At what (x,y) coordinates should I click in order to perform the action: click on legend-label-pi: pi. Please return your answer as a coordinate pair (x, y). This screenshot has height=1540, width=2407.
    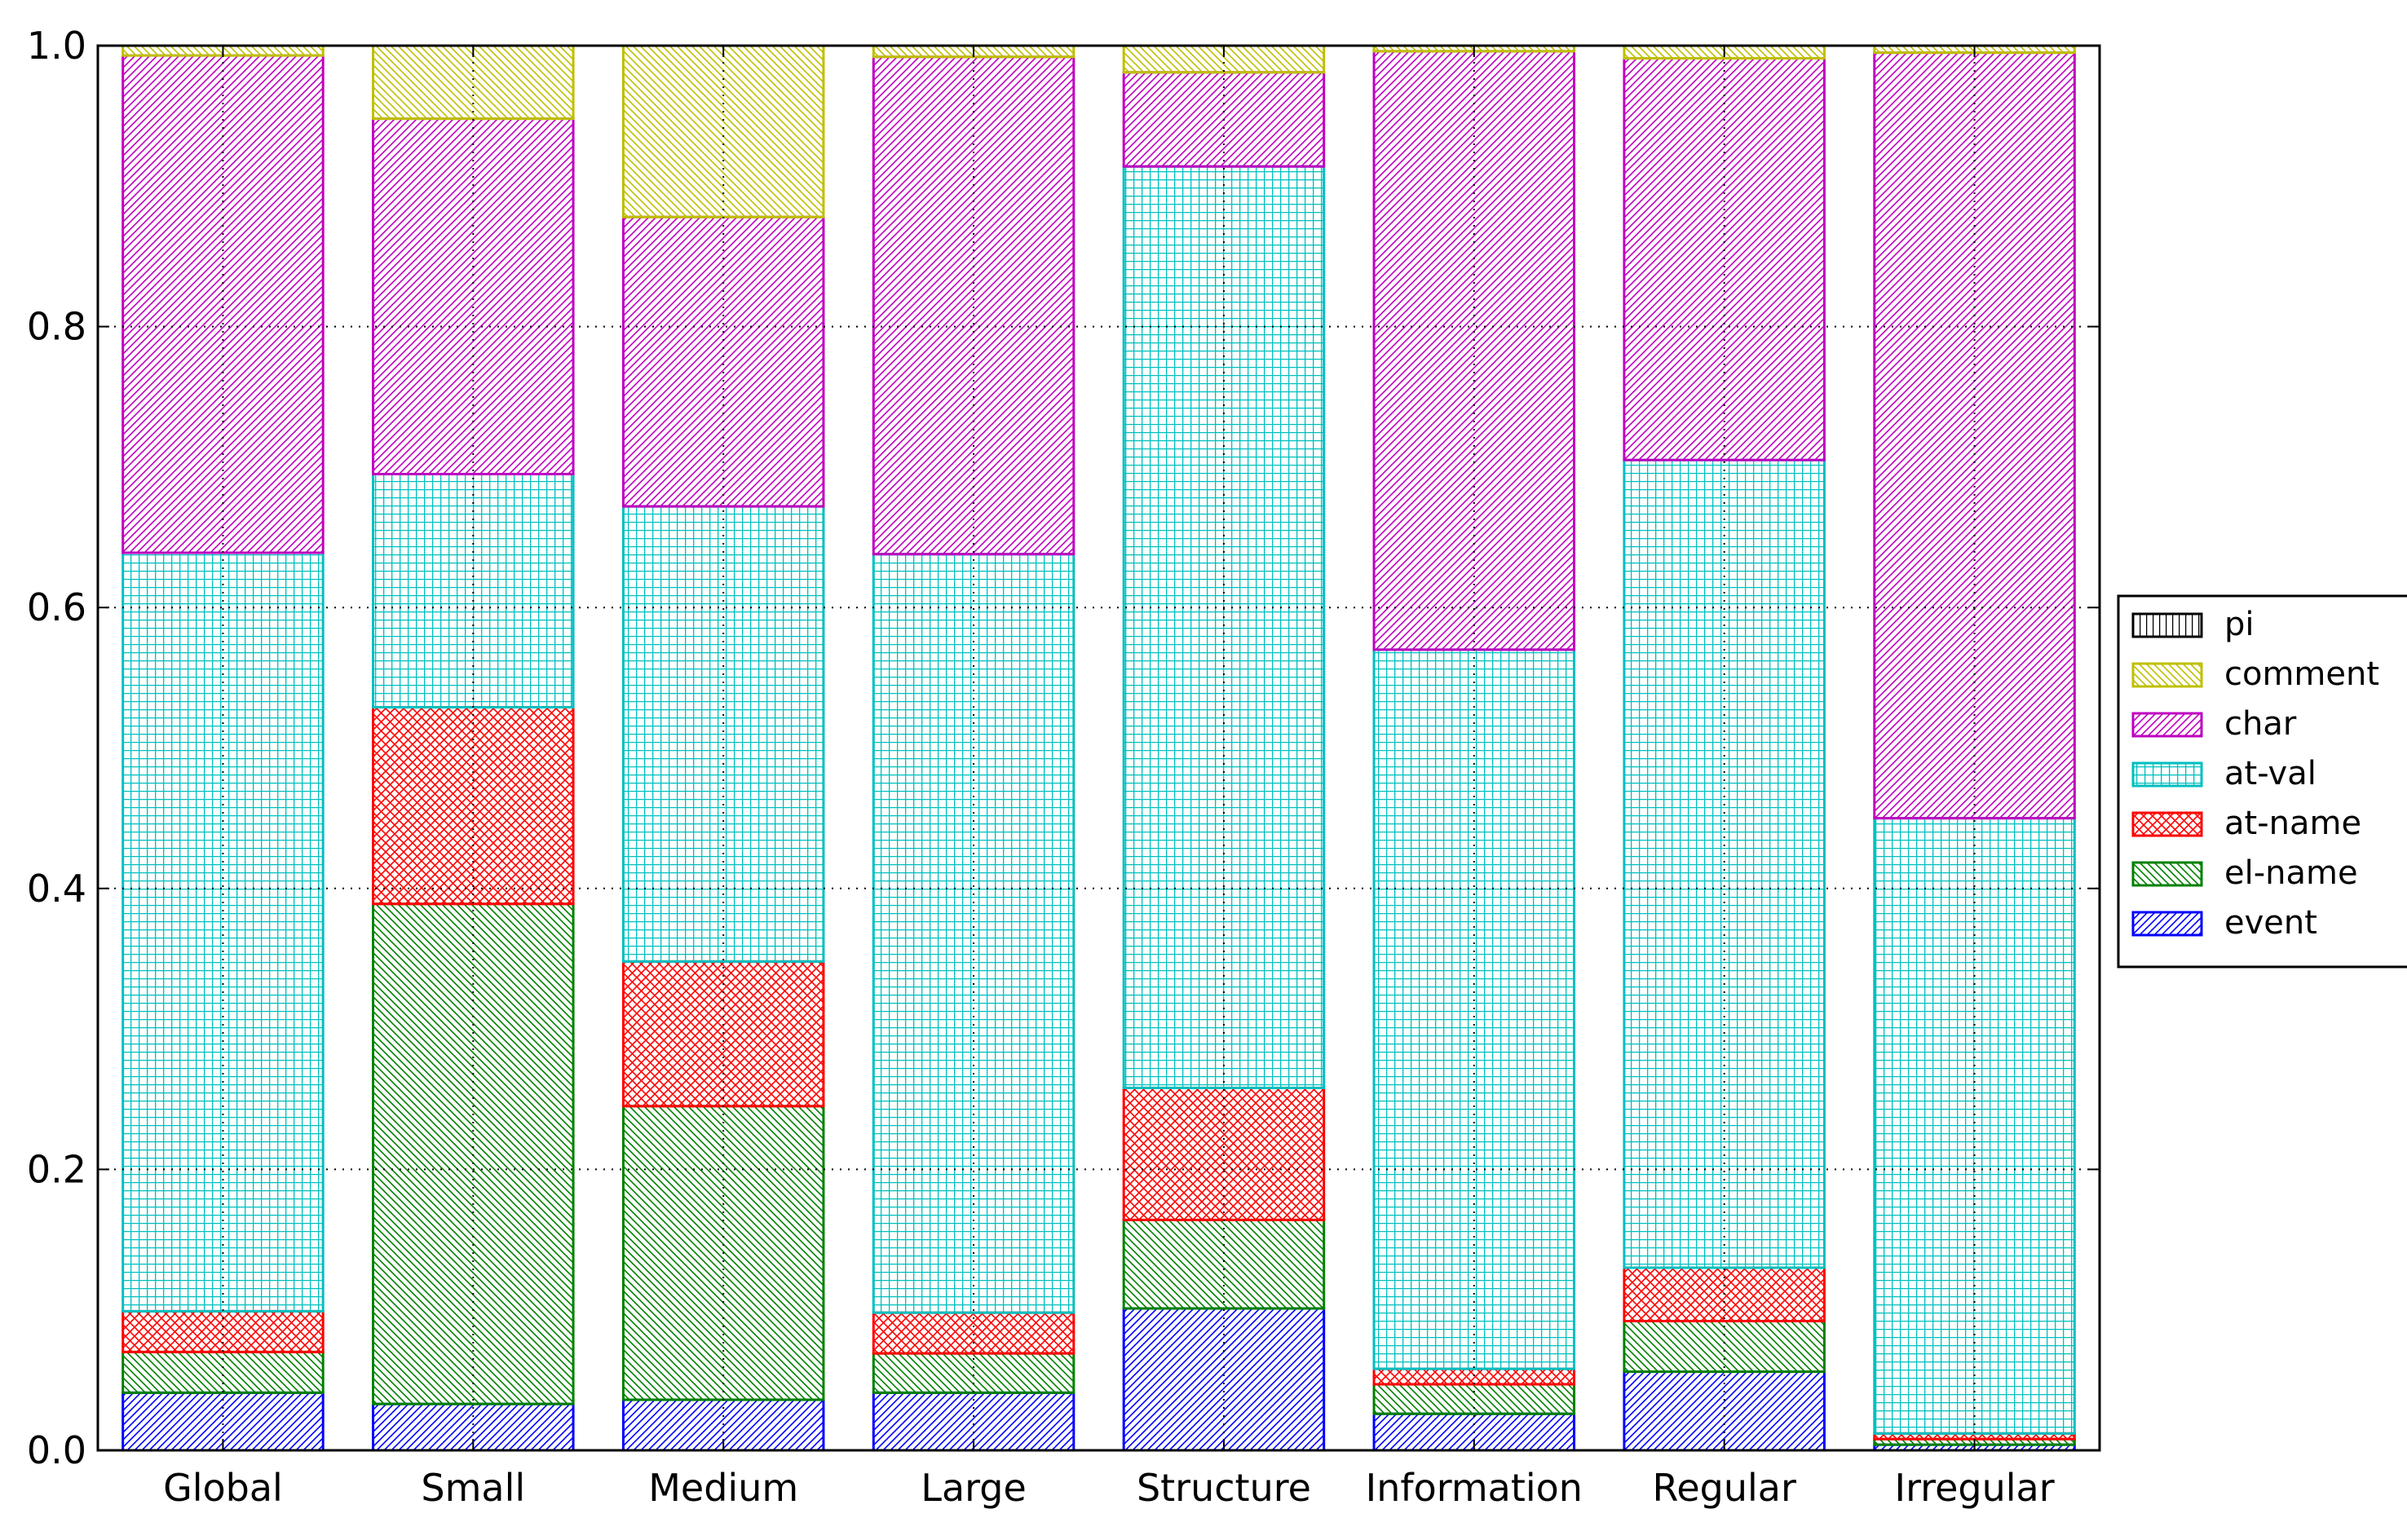
    Looking at the image, I should click on (2239, 624).